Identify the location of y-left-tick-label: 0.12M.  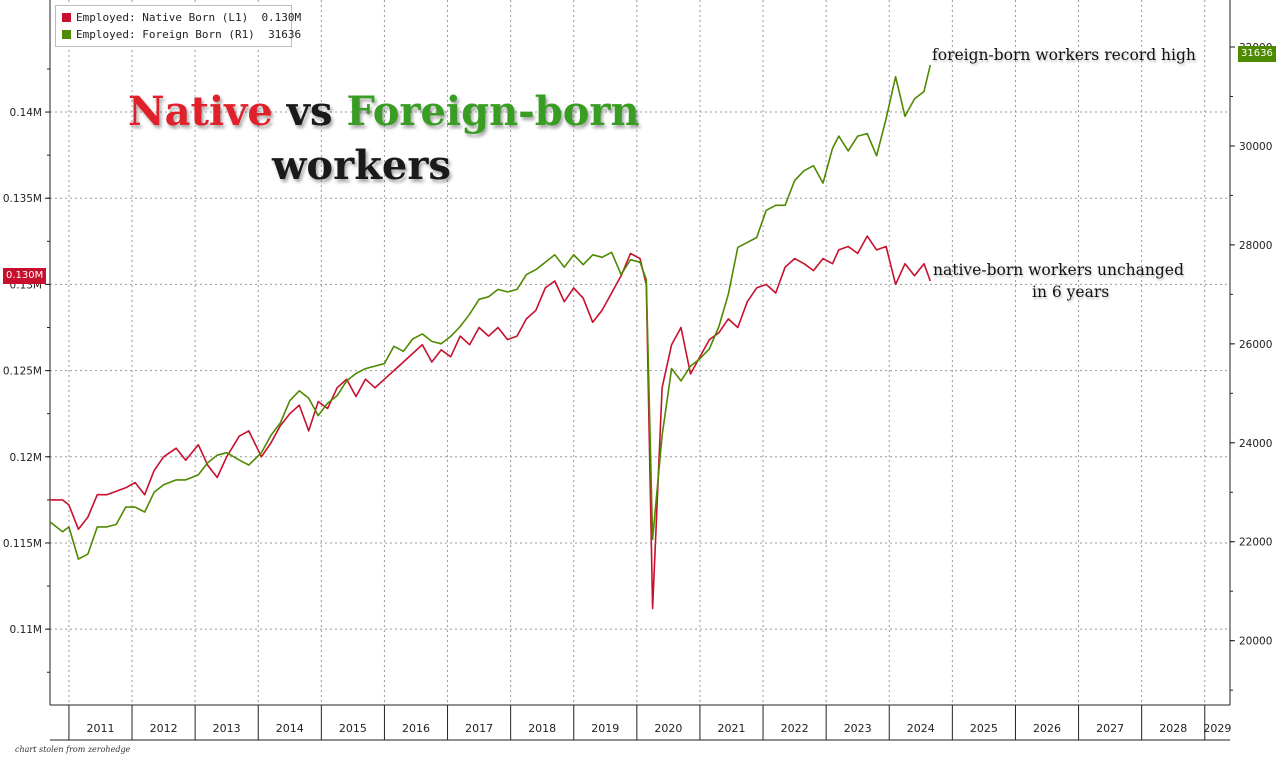
(26, 458).